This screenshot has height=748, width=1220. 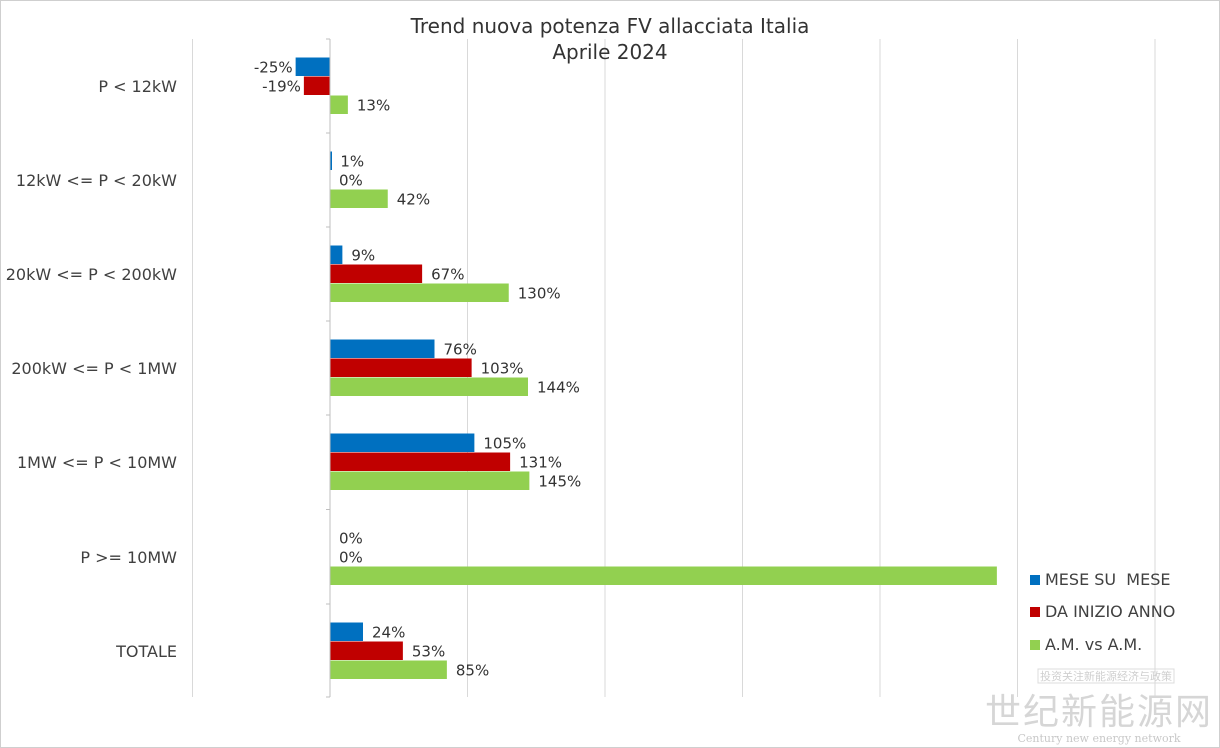 What do you see at coordinates (428, 651) in the screenshot?
I see `data-label: 53%` at bounding box center [428, 651].